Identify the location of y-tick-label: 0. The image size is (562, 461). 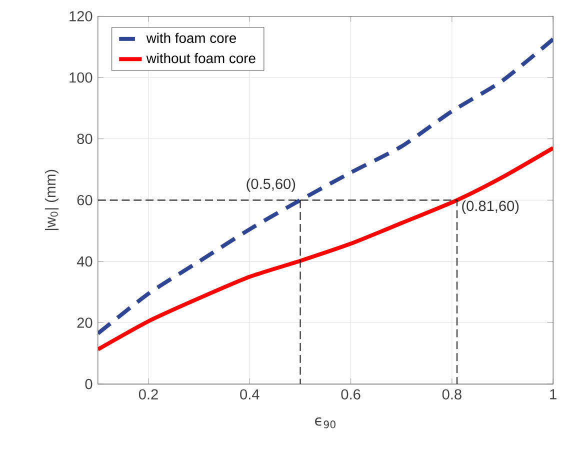
(88, 383).